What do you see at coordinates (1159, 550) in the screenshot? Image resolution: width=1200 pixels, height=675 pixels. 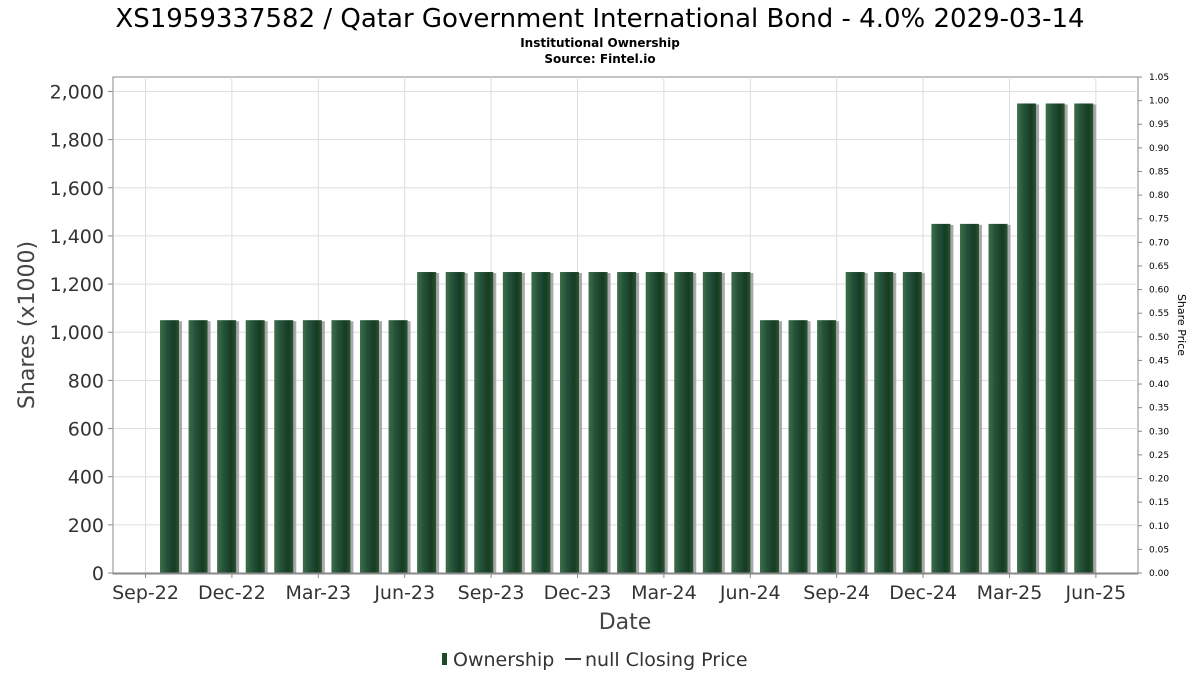 I see `y2-tick-label: 0.05` at bounding box center [1159, 550].